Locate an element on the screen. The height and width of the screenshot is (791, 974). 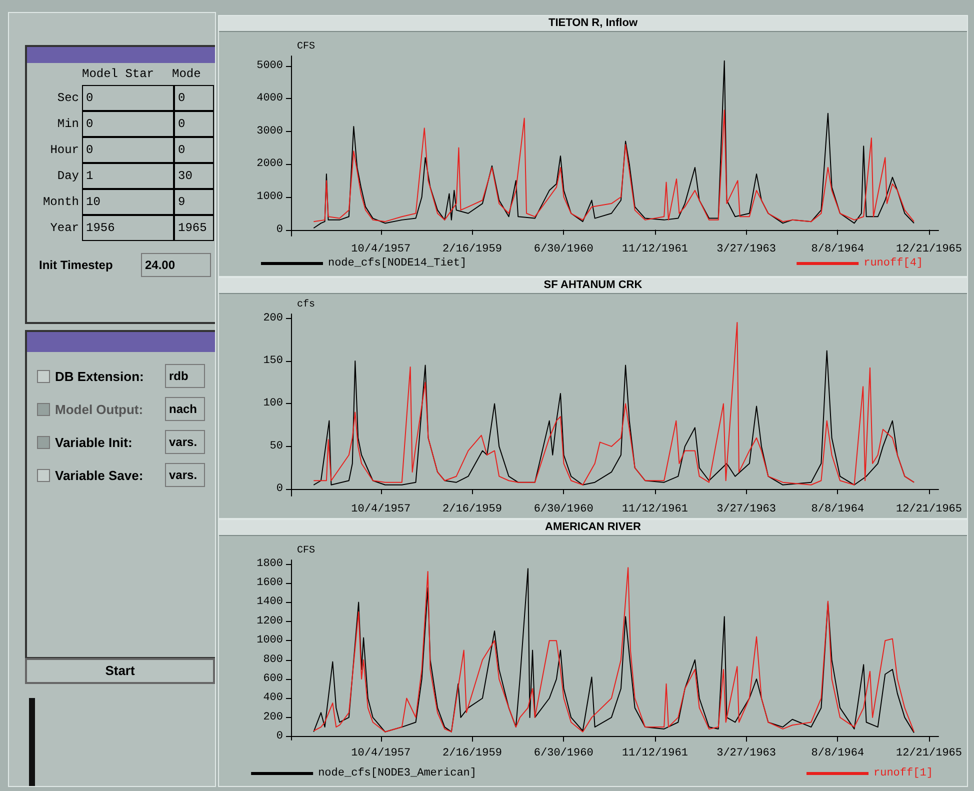
y-tick-label: 1800 is located at coordinates (269, 564).